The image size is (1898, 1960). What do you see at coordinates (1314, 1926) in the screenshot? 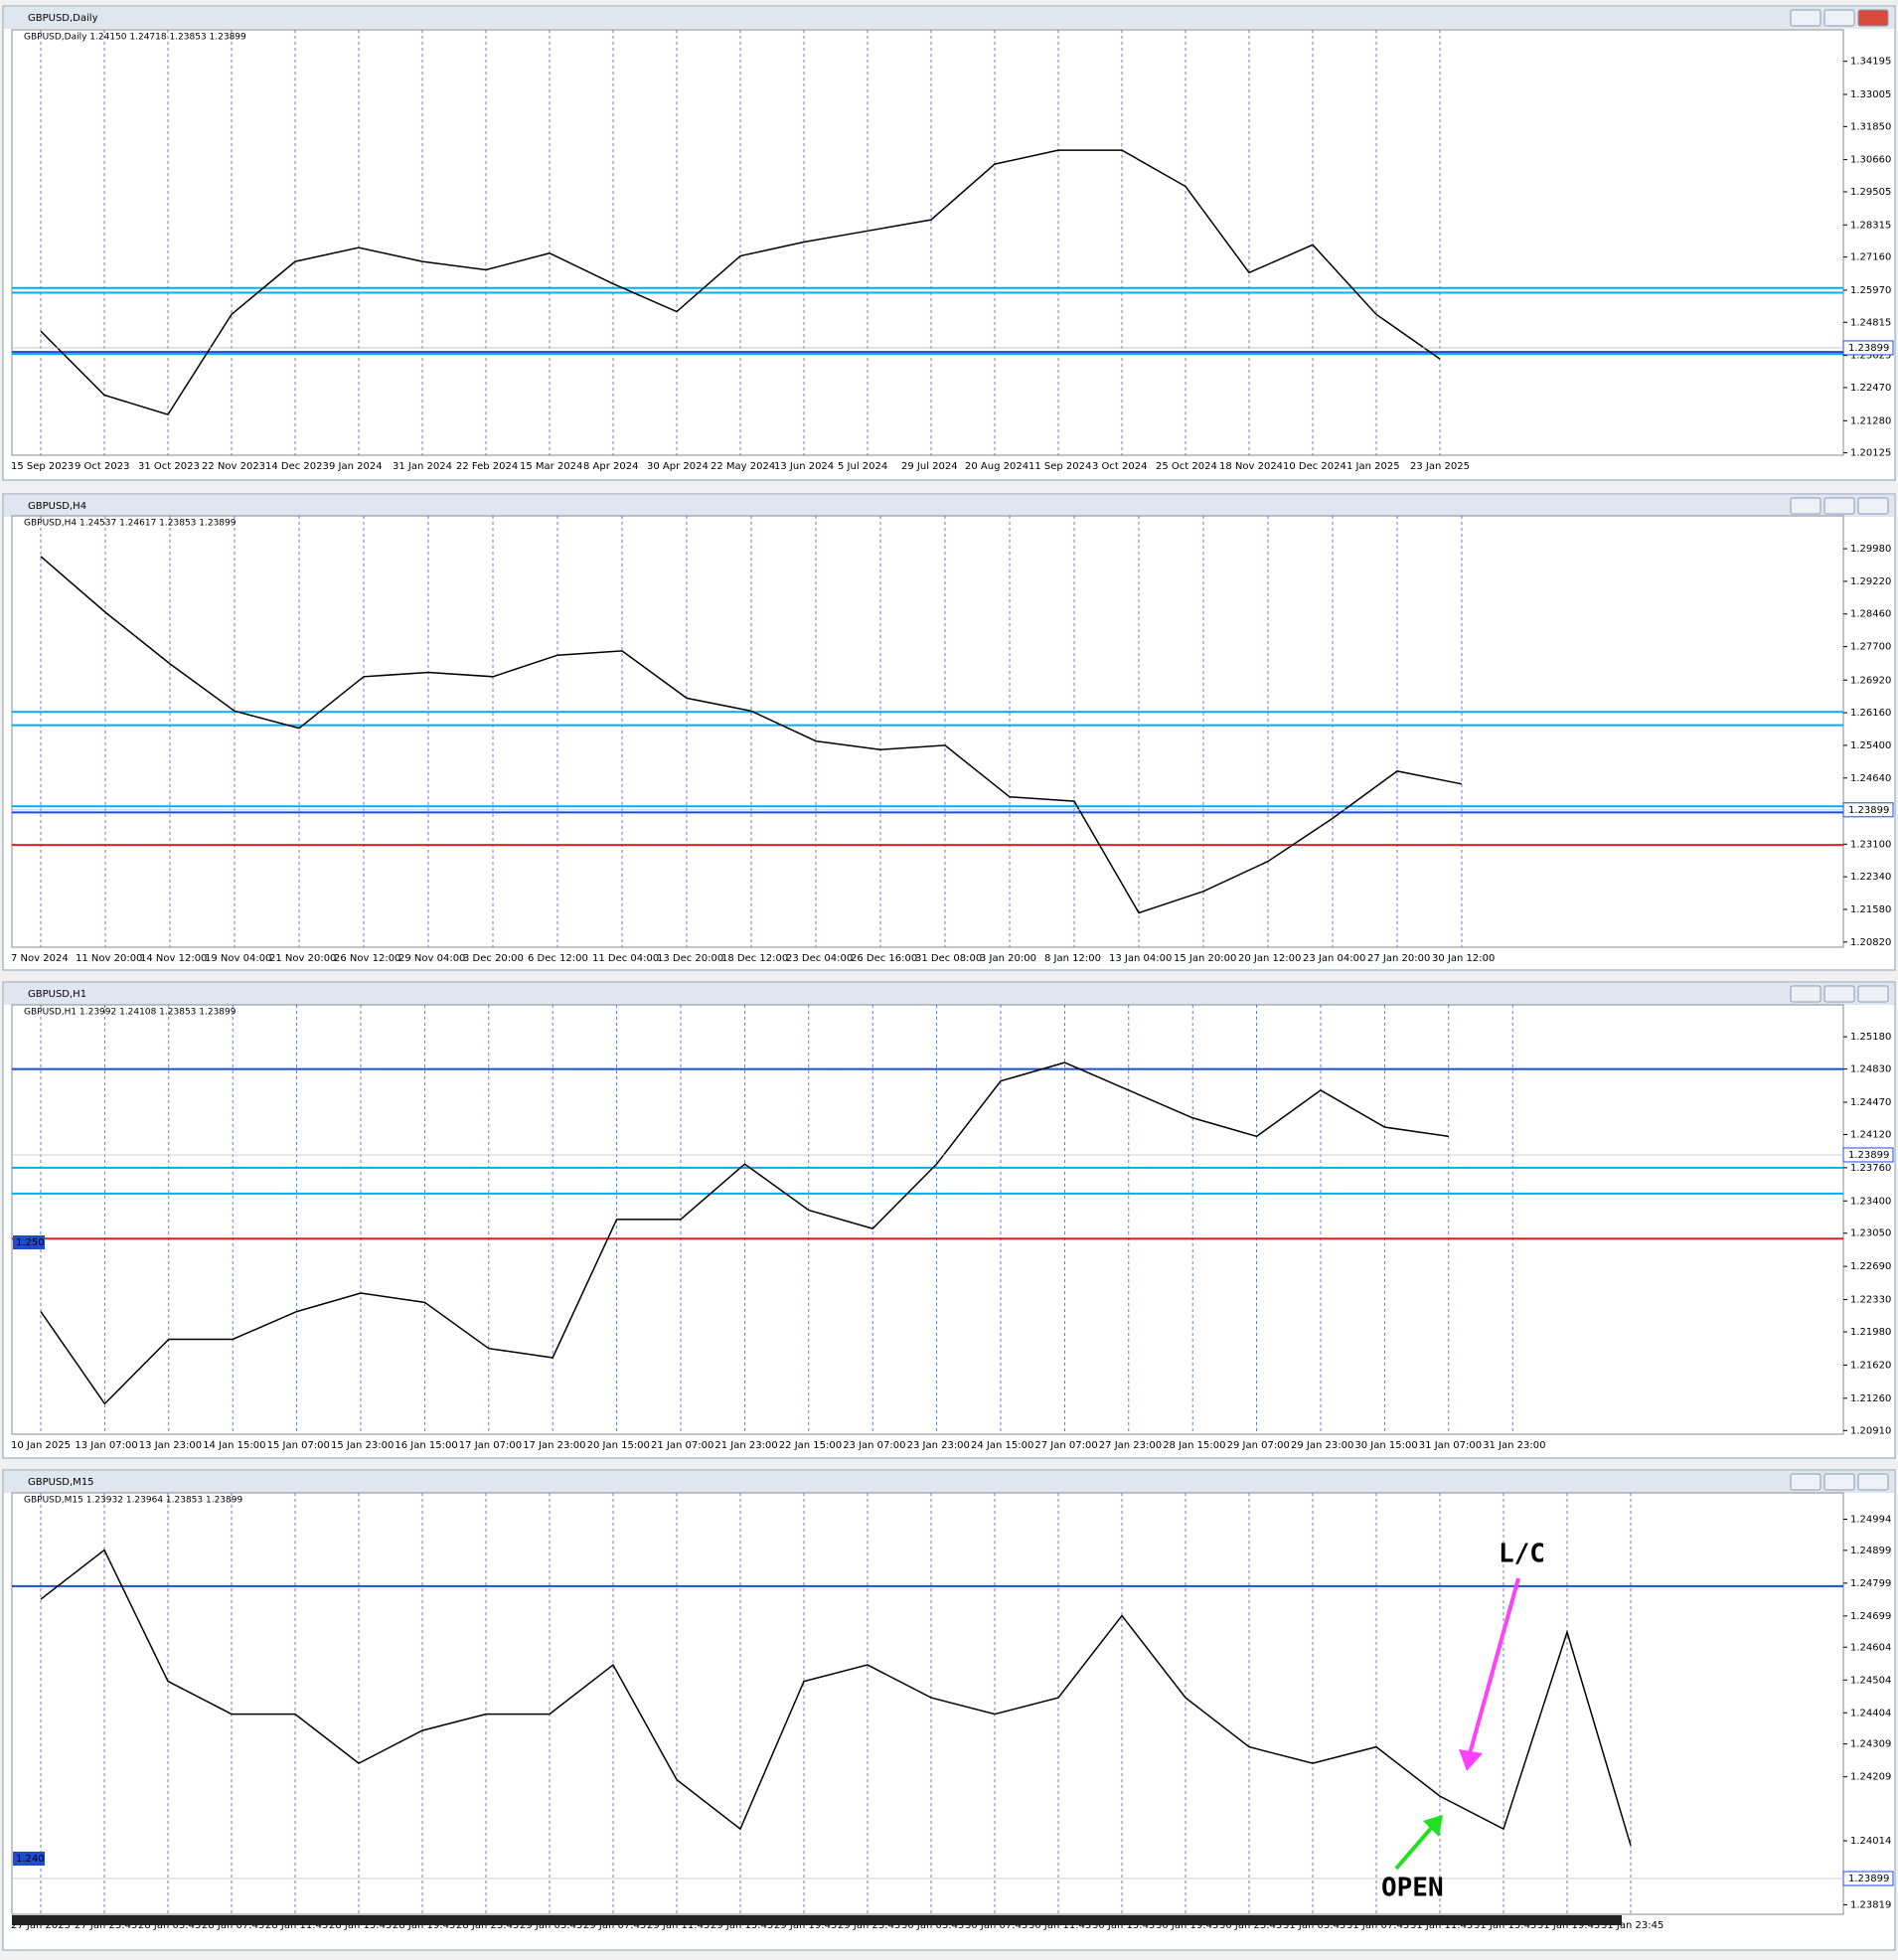
I see `x-tick-label: 31 Jan 03:45` at bounding box center [1314, 1926].